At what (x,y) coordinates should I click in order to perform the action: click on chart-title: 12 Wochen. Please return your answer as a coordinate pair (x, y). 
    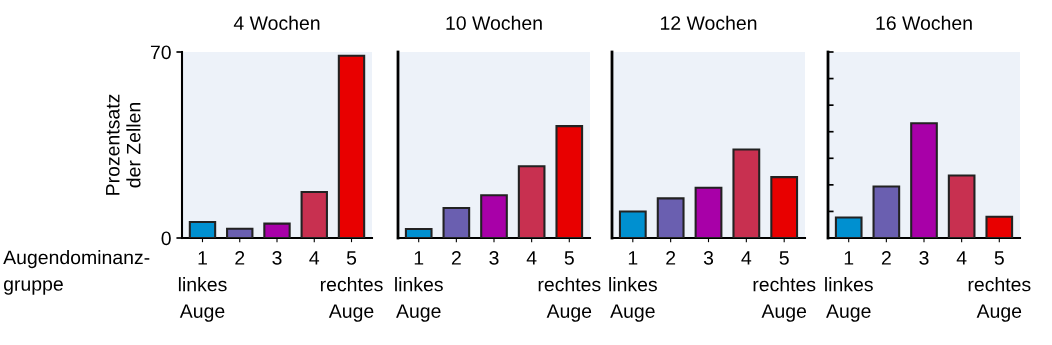
    Looking at the image, I should click on (708, 22).